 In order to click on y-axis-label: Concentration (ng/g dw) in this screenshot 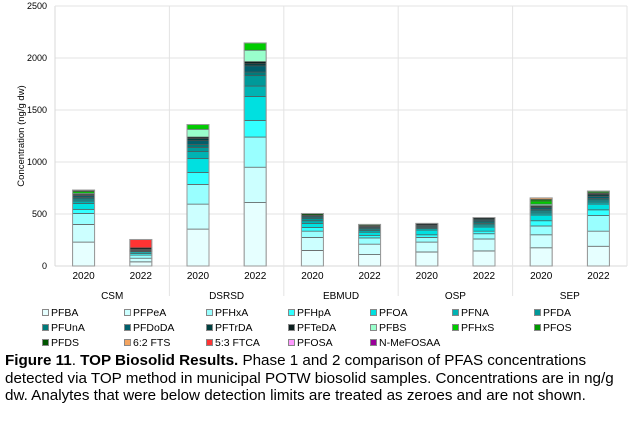, I will do `click(21, 135)`.